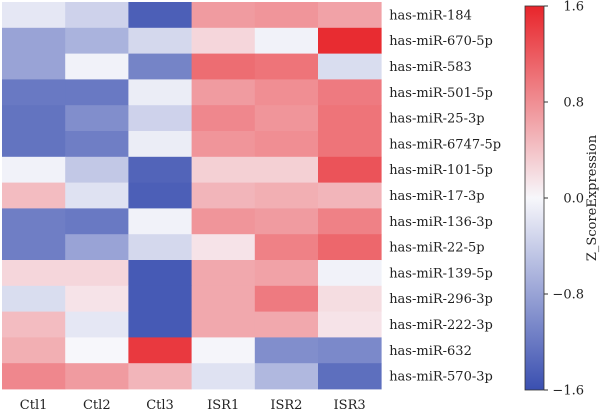  What do you see at coordinates (568, 391) in the screenshot?
I see `colorbar-tick-label: −1.6` at bounding box center [568, 391].